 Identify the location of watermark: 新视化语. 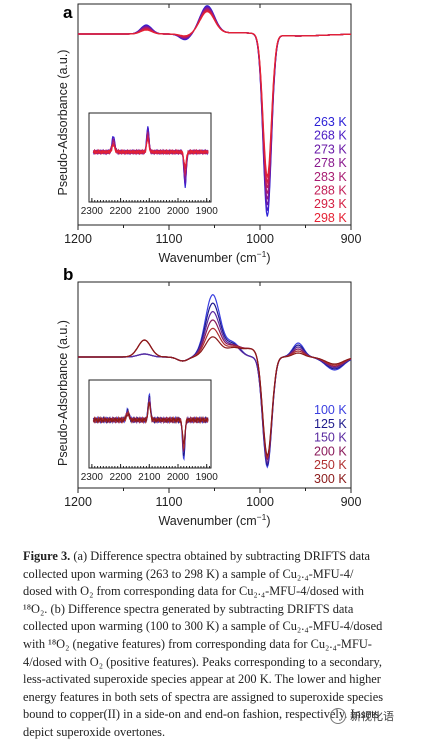
(362, 716).